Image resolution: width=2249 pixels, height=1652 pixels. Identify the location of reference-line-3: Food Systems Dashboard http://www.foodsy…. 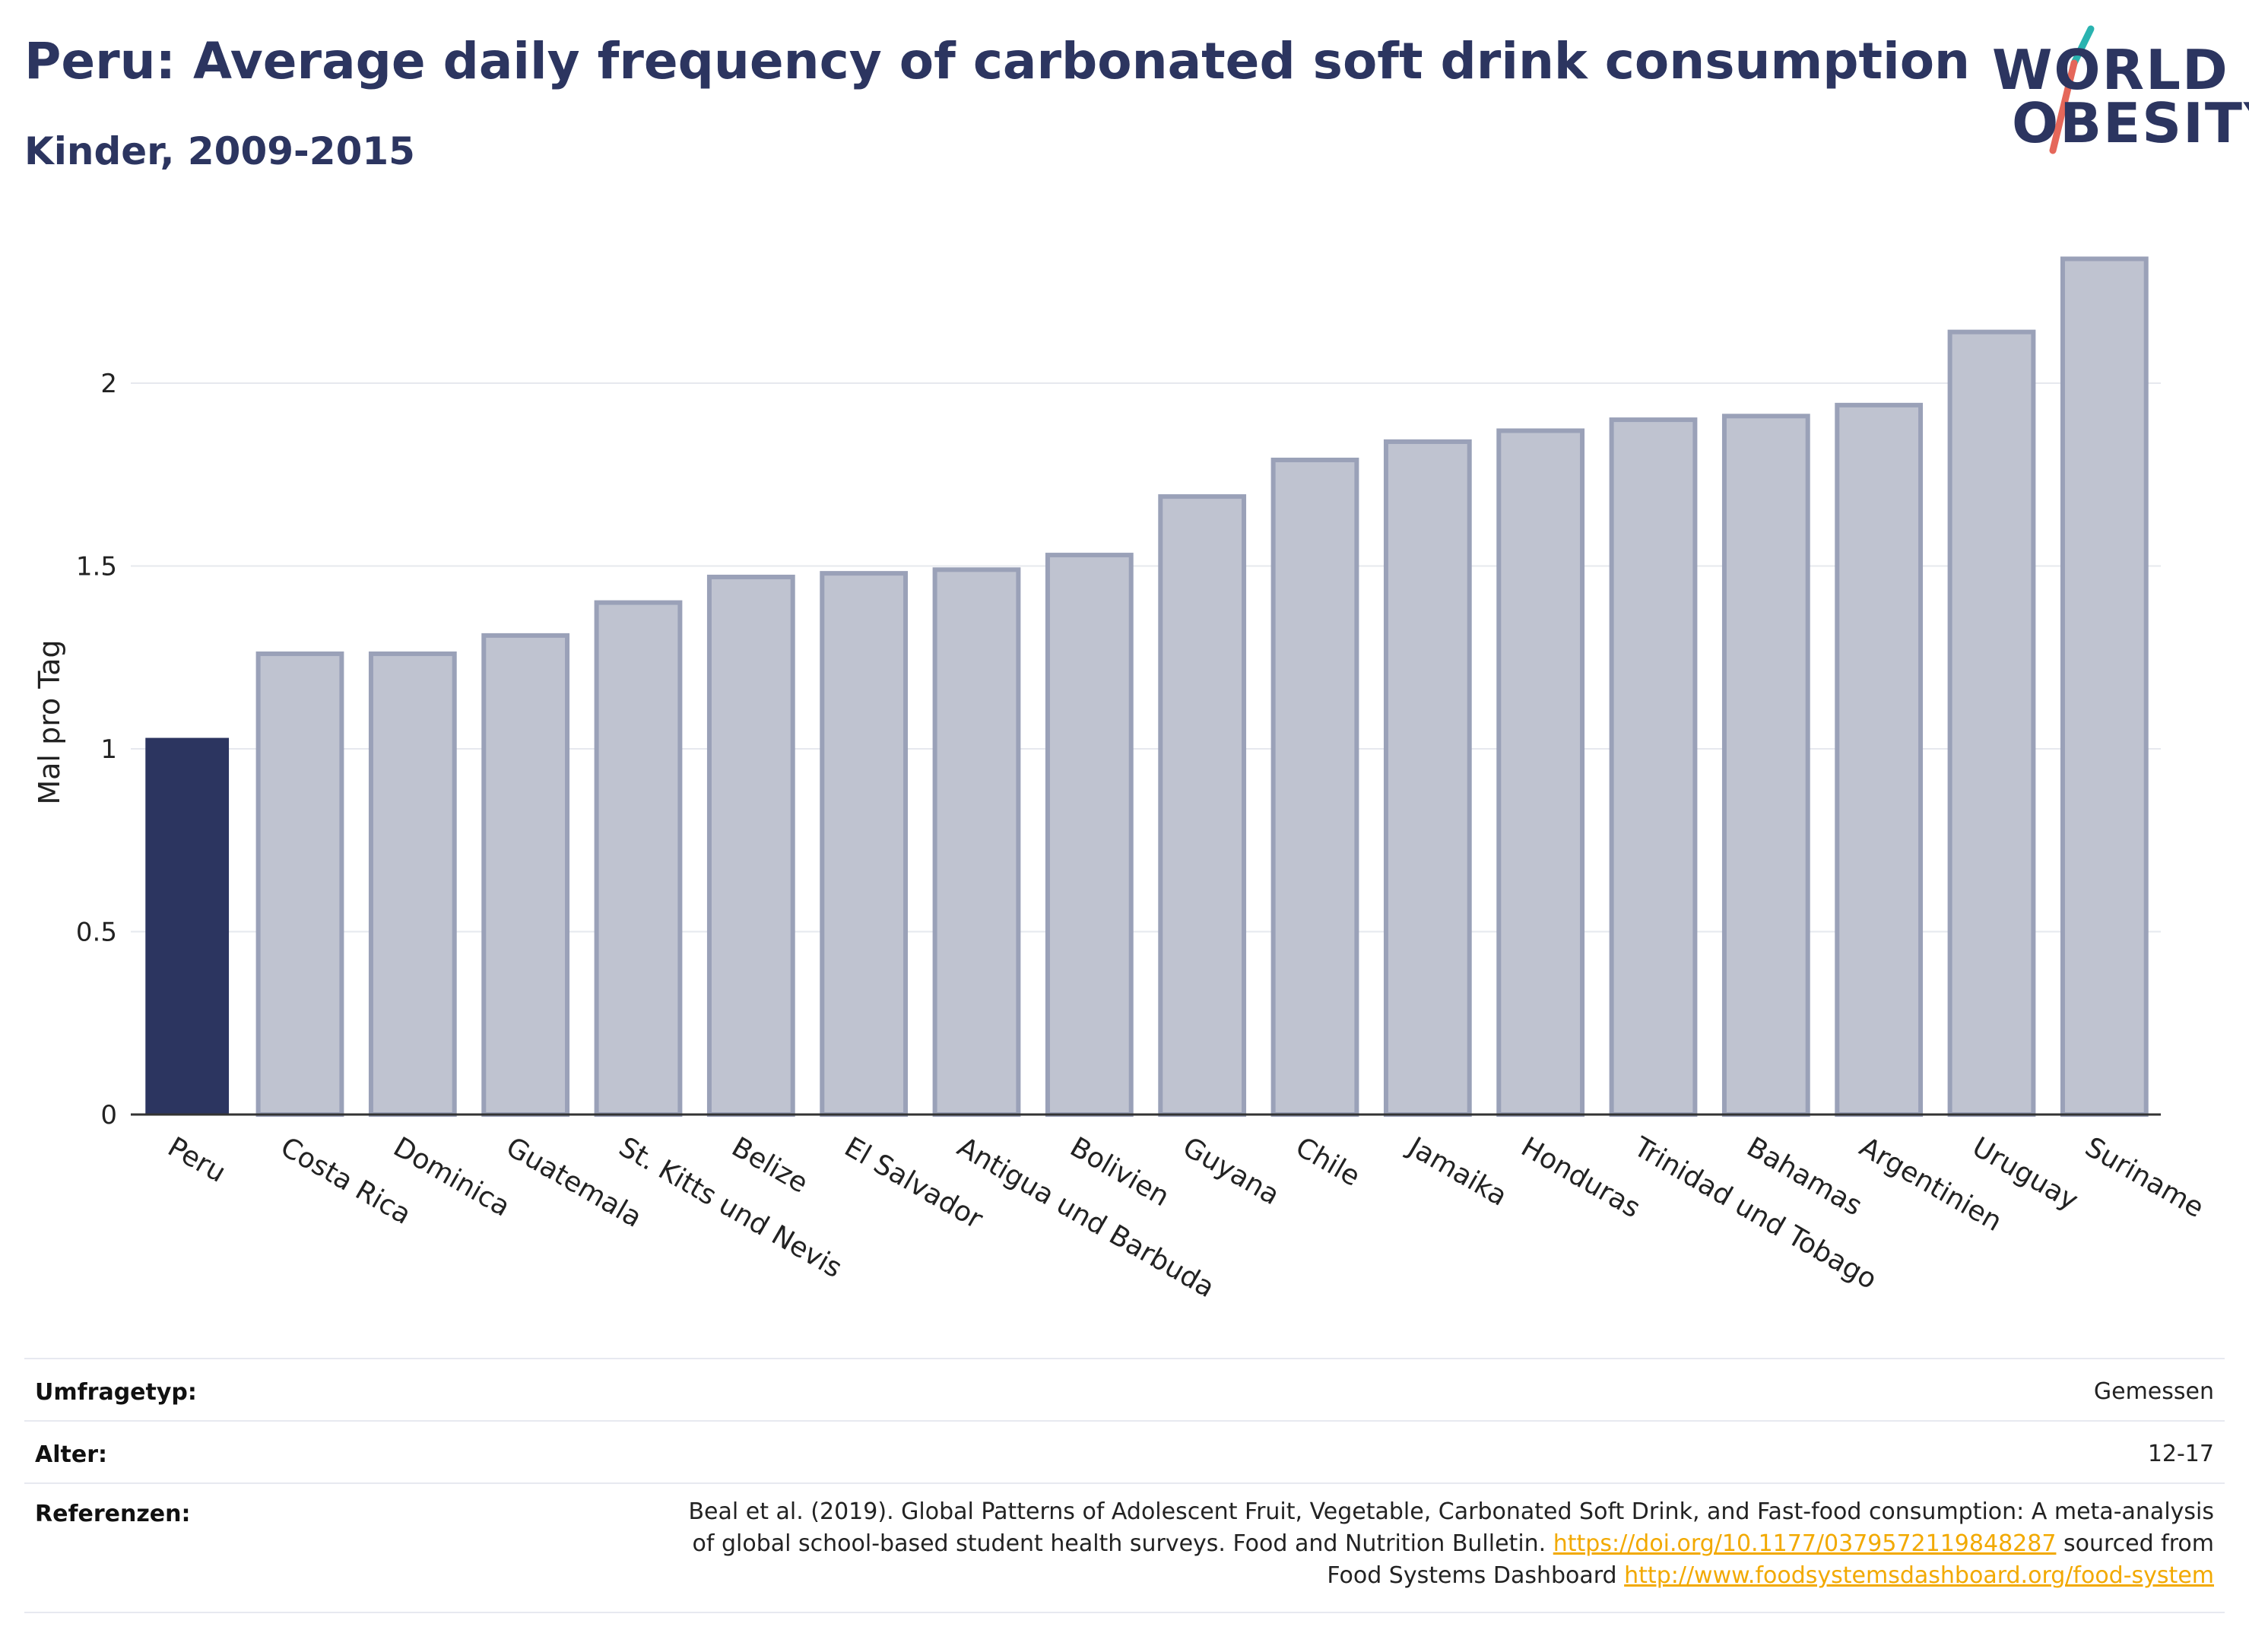
(1377, 1576).